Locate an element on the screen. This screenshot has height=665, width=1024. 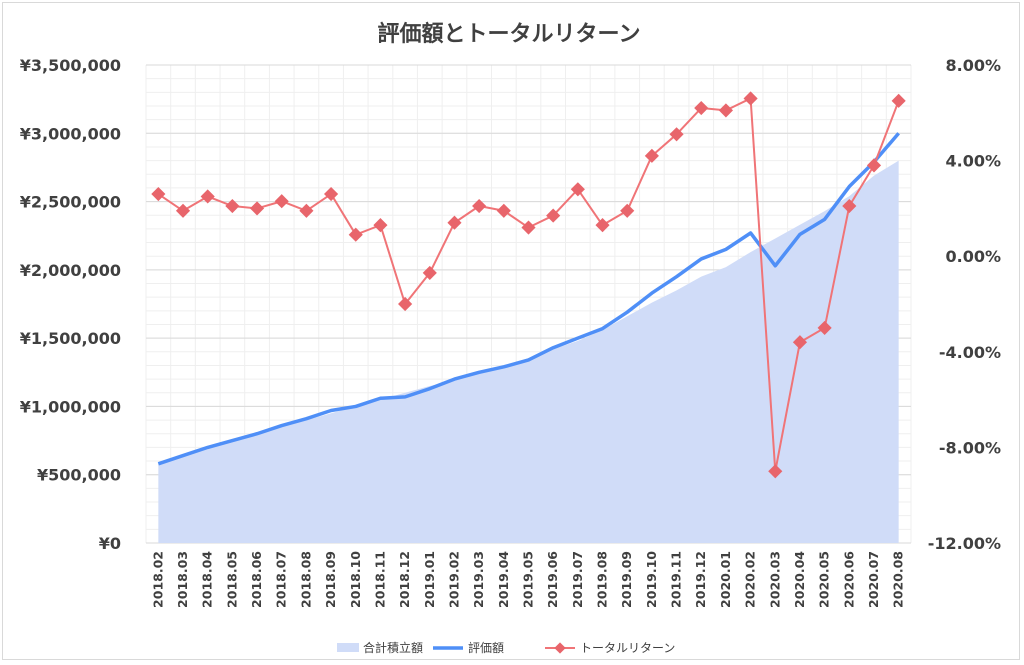
x-axis-tick-label: 2019.09 is located at coordinates (626, 579).